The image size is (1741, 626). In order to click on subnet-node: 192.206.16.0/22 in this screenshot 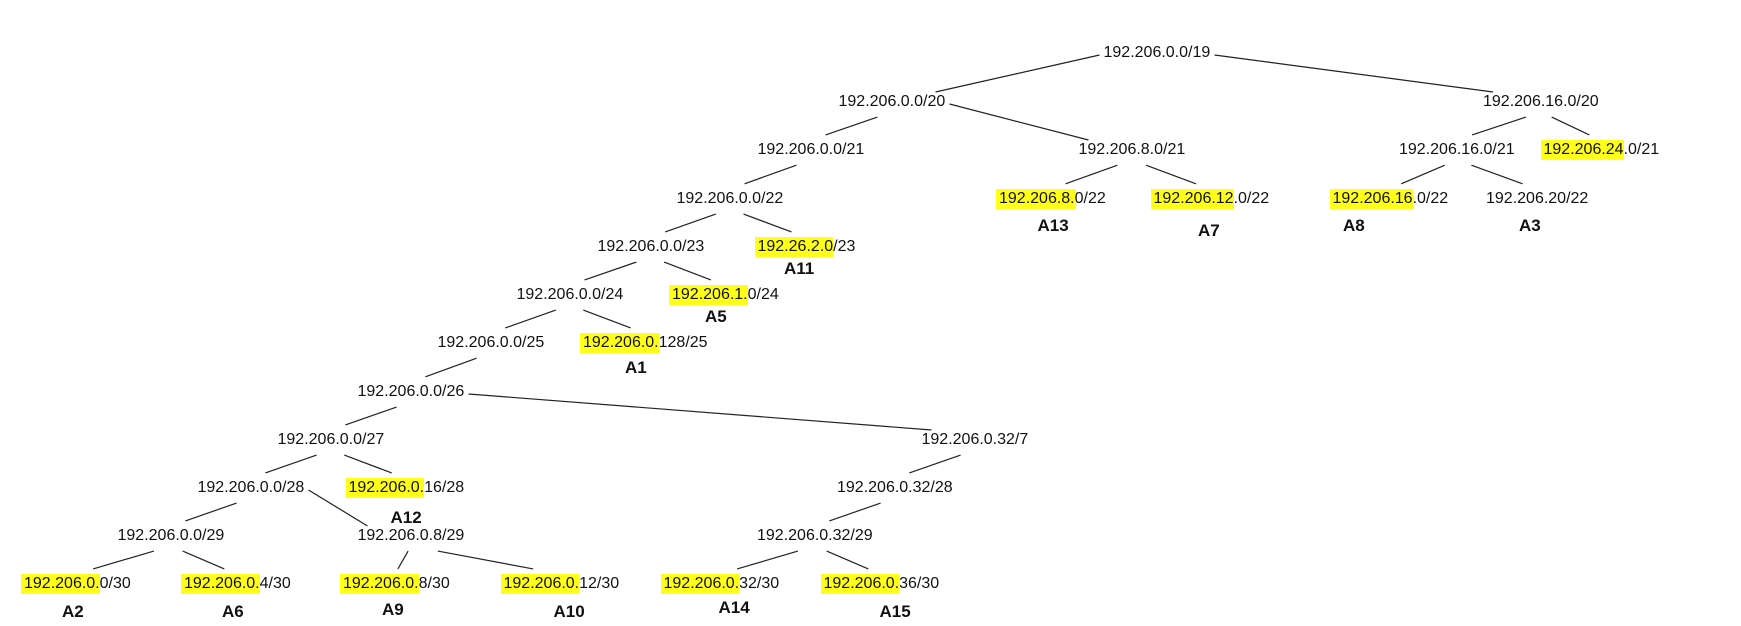, I will do `click(1389, 199)`.